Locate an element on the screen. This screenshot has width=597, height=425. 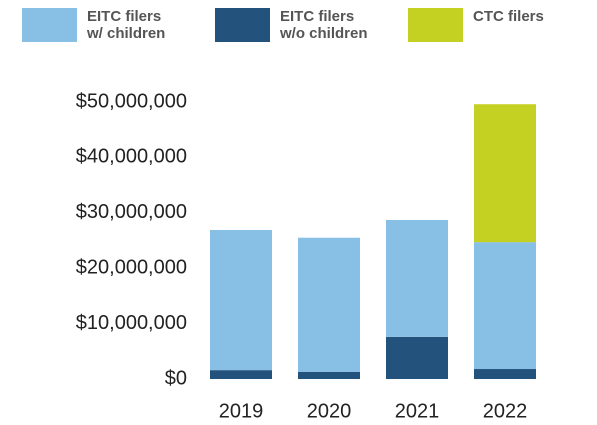
legend-item: EITC filers w/ children is located at coordinates (100, 25).